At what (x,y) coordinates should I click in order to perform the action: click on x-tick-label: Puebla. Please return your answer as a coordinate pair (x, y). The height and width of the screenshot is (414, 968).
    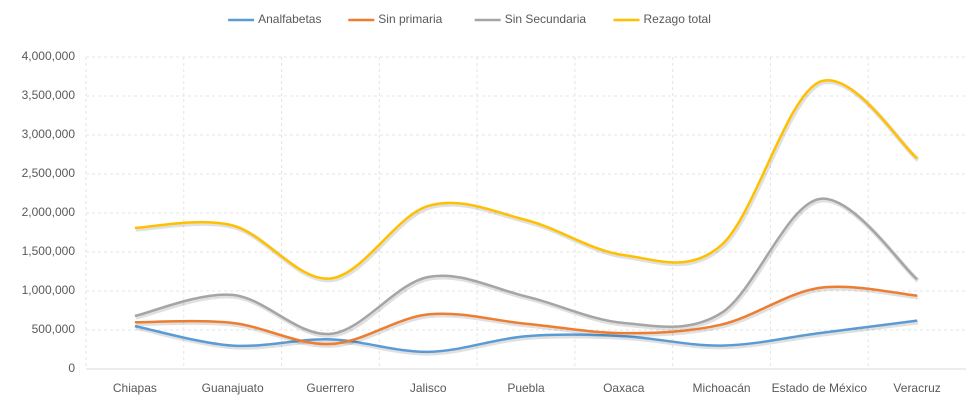
    Looking at the image, I should click on (526, 388).